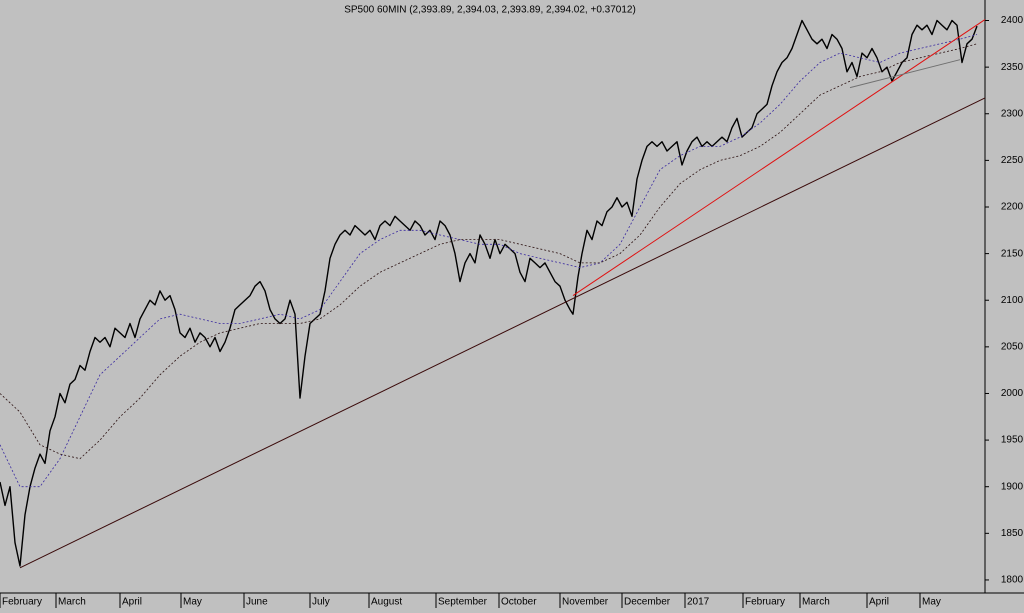  I want to click on x-tick-label: November, so click(585, 602).